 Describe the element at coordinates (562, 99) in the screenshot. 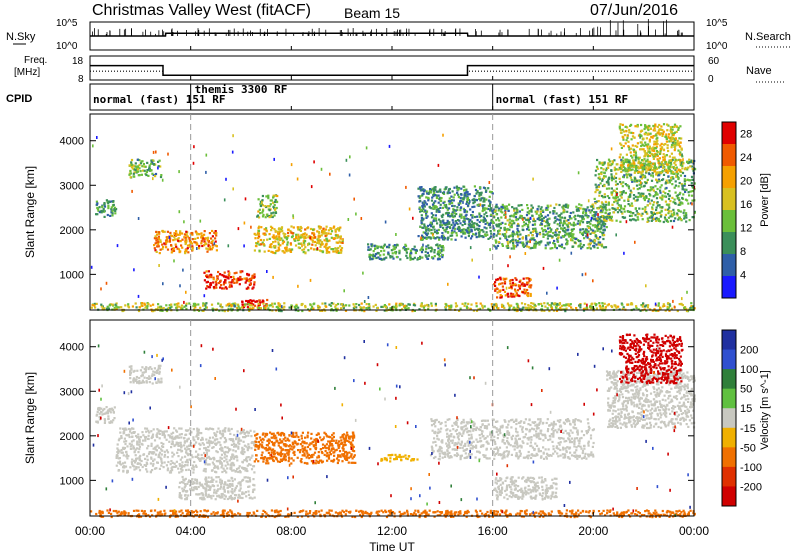

I see `cpid-segment-label: normal (fast) 151 RF` at that location.